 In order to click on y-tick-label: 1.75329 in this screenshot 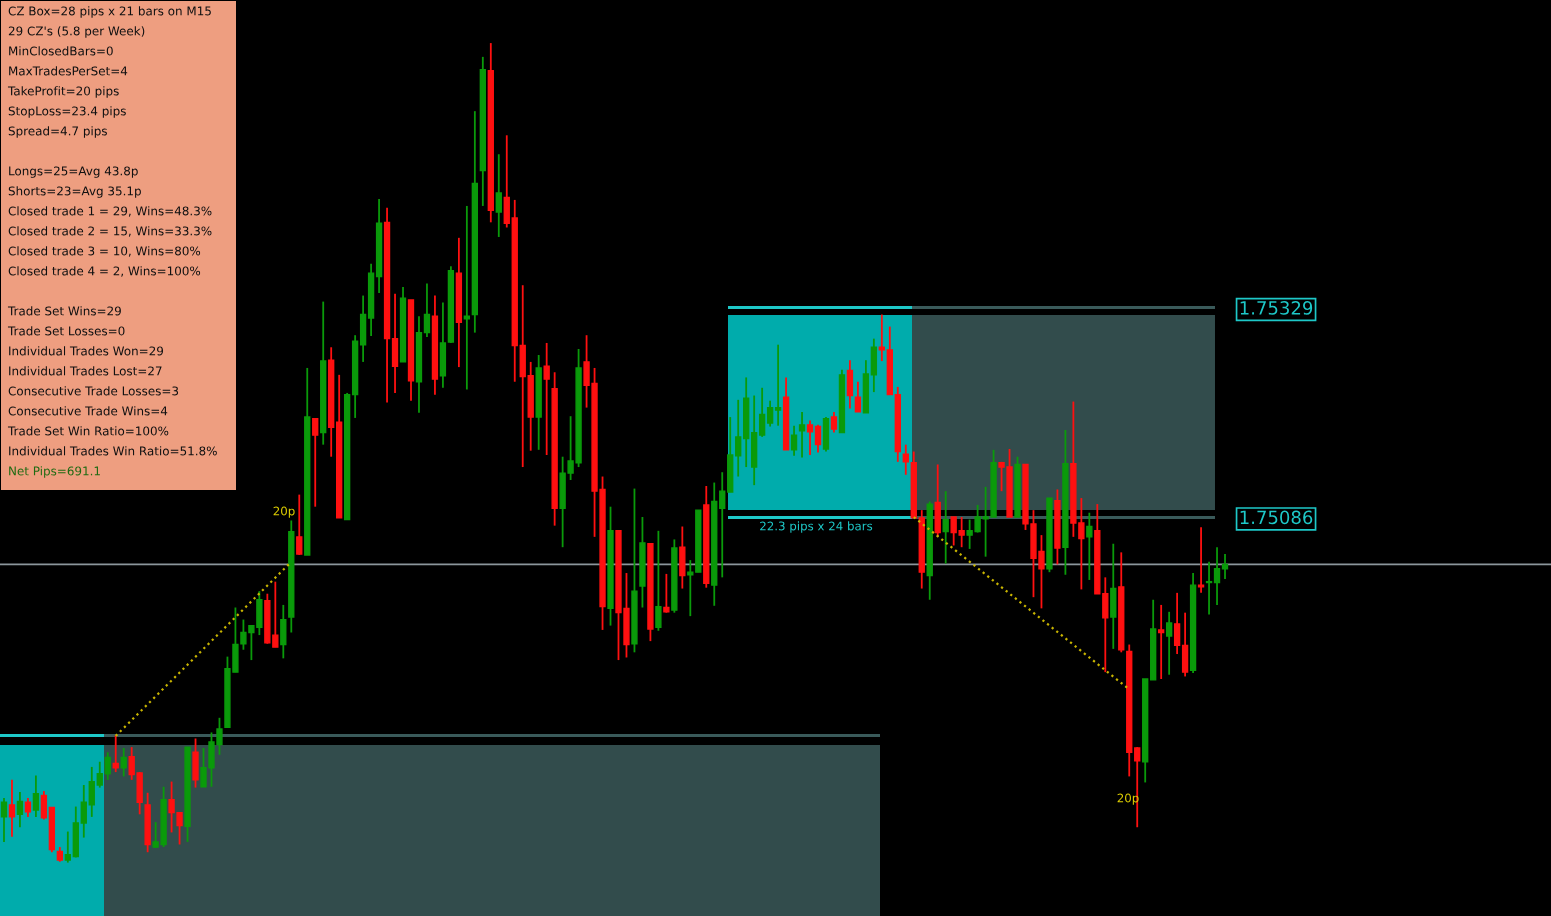, I will do `click(1276, 308)`.